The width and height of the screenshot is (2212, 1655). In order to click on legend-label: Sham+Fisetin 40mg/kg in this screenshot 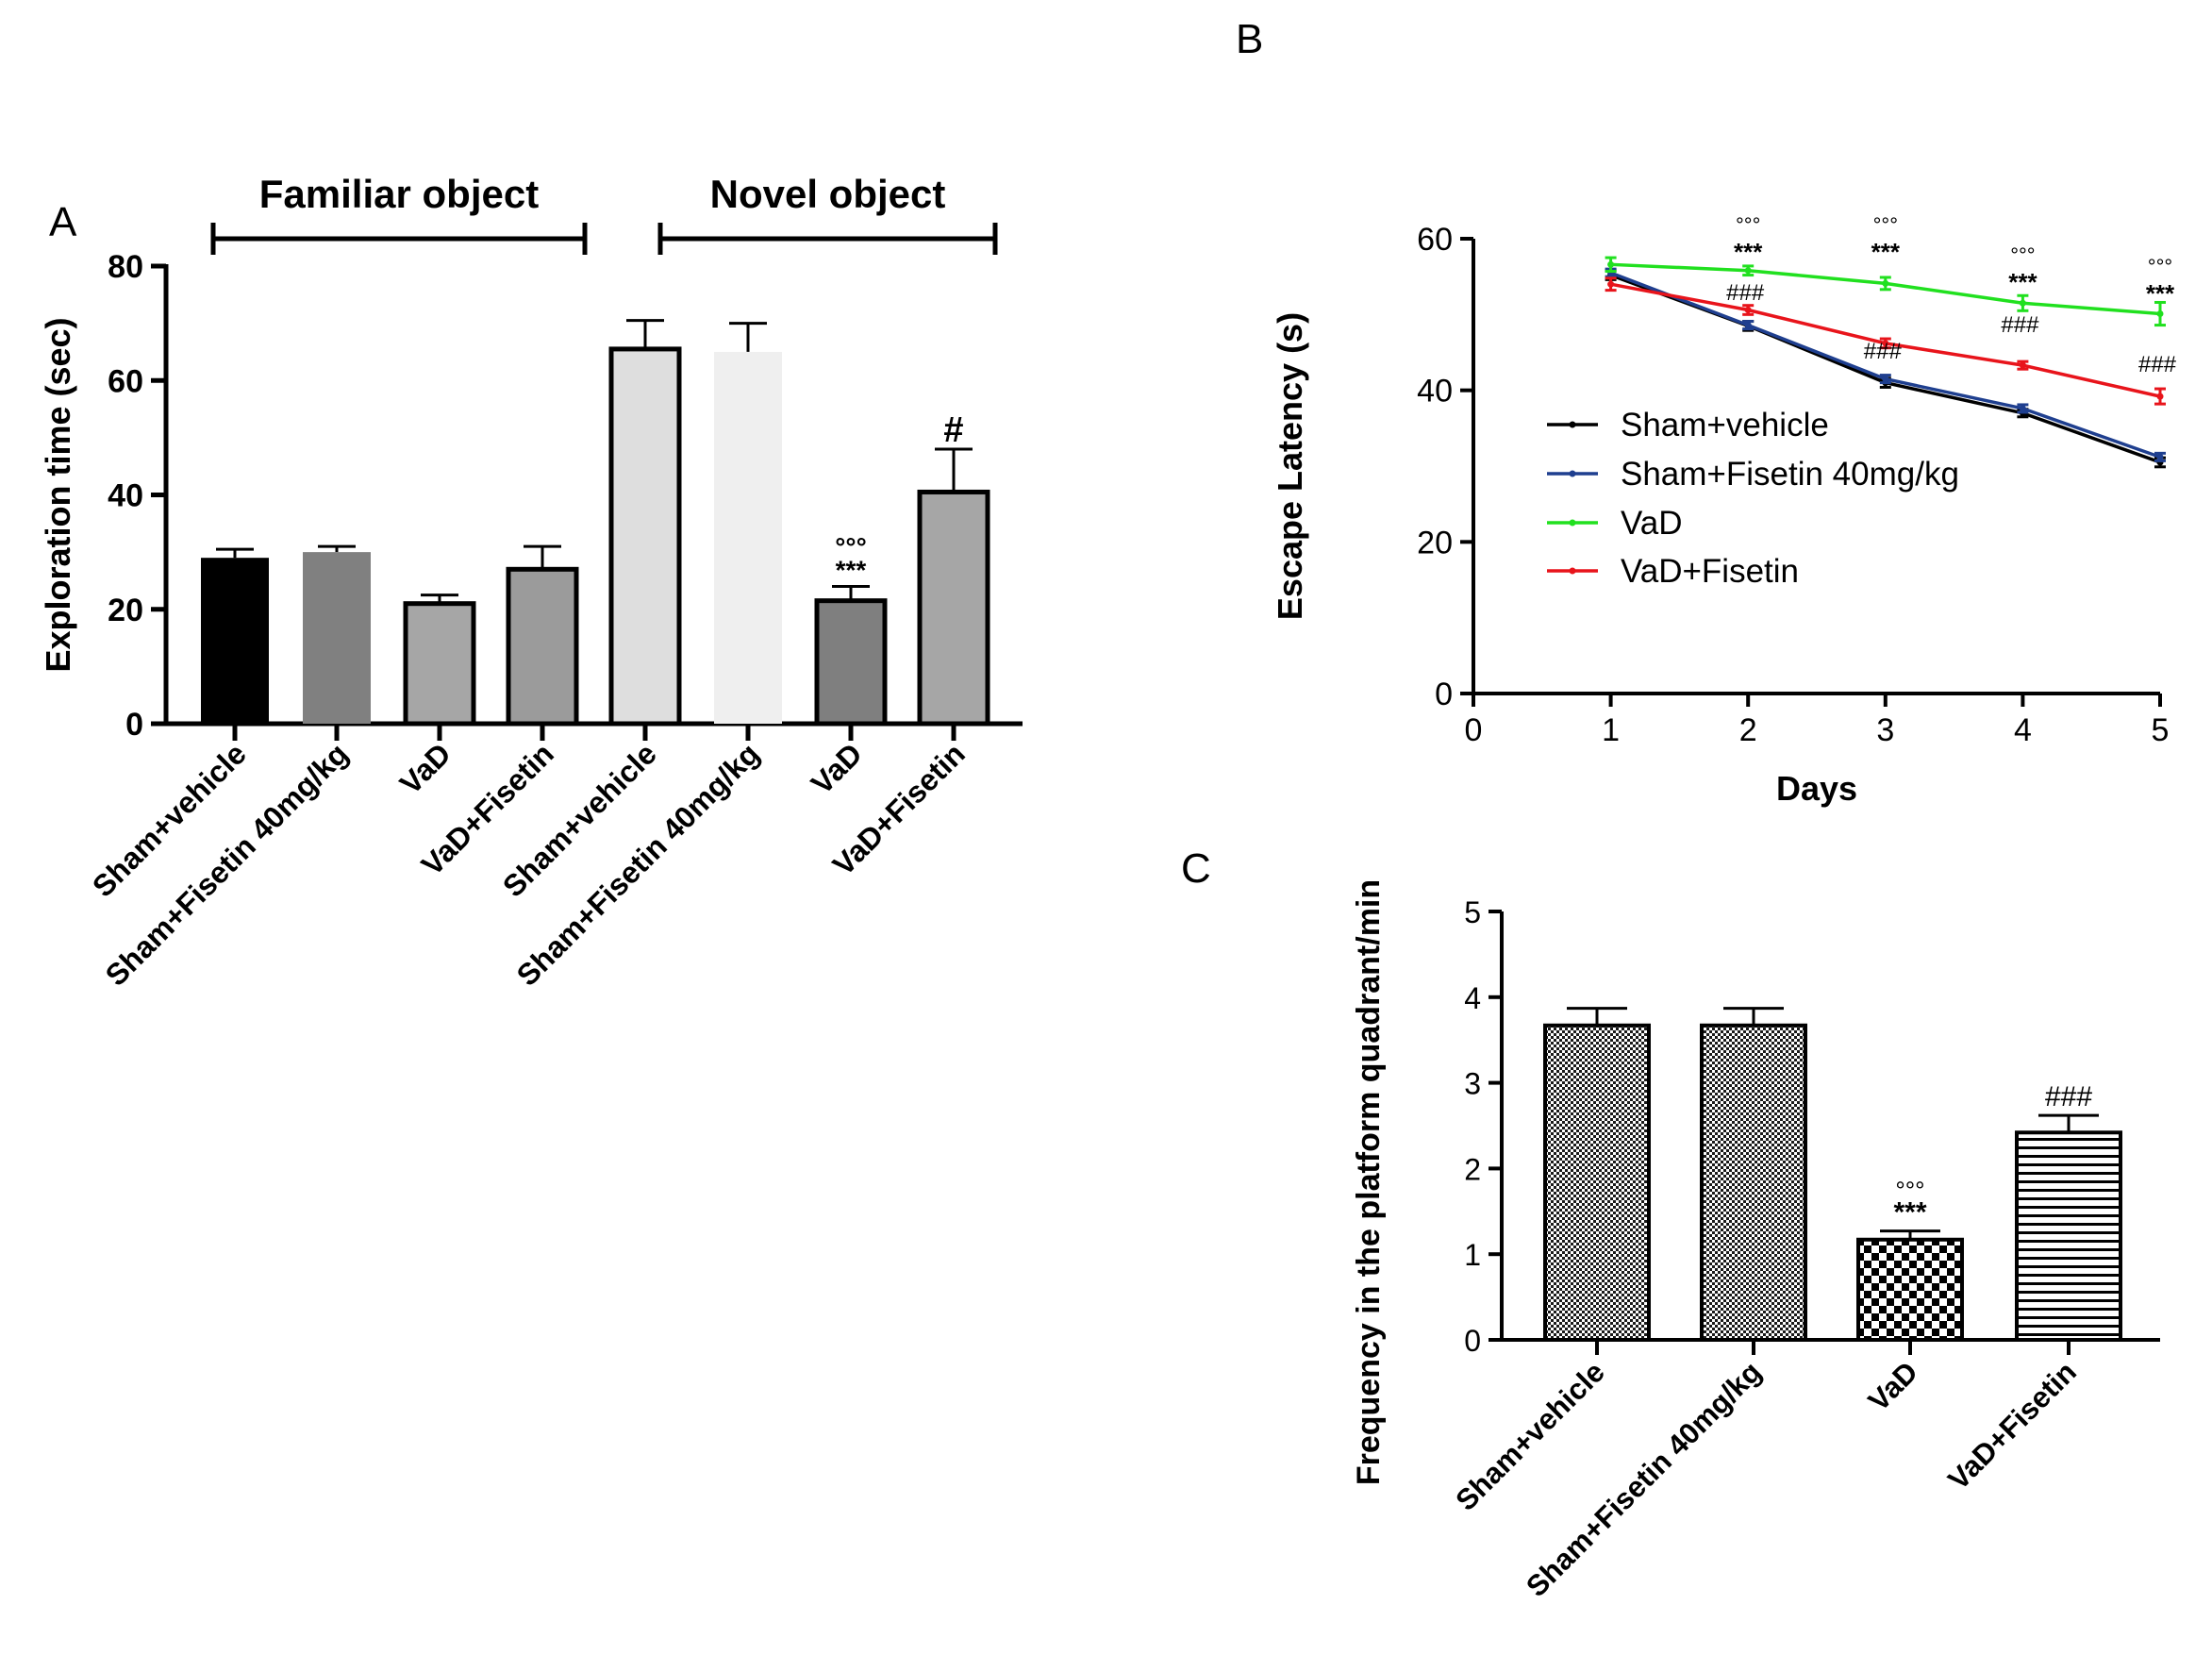, I will do `click(1790, 475)`.